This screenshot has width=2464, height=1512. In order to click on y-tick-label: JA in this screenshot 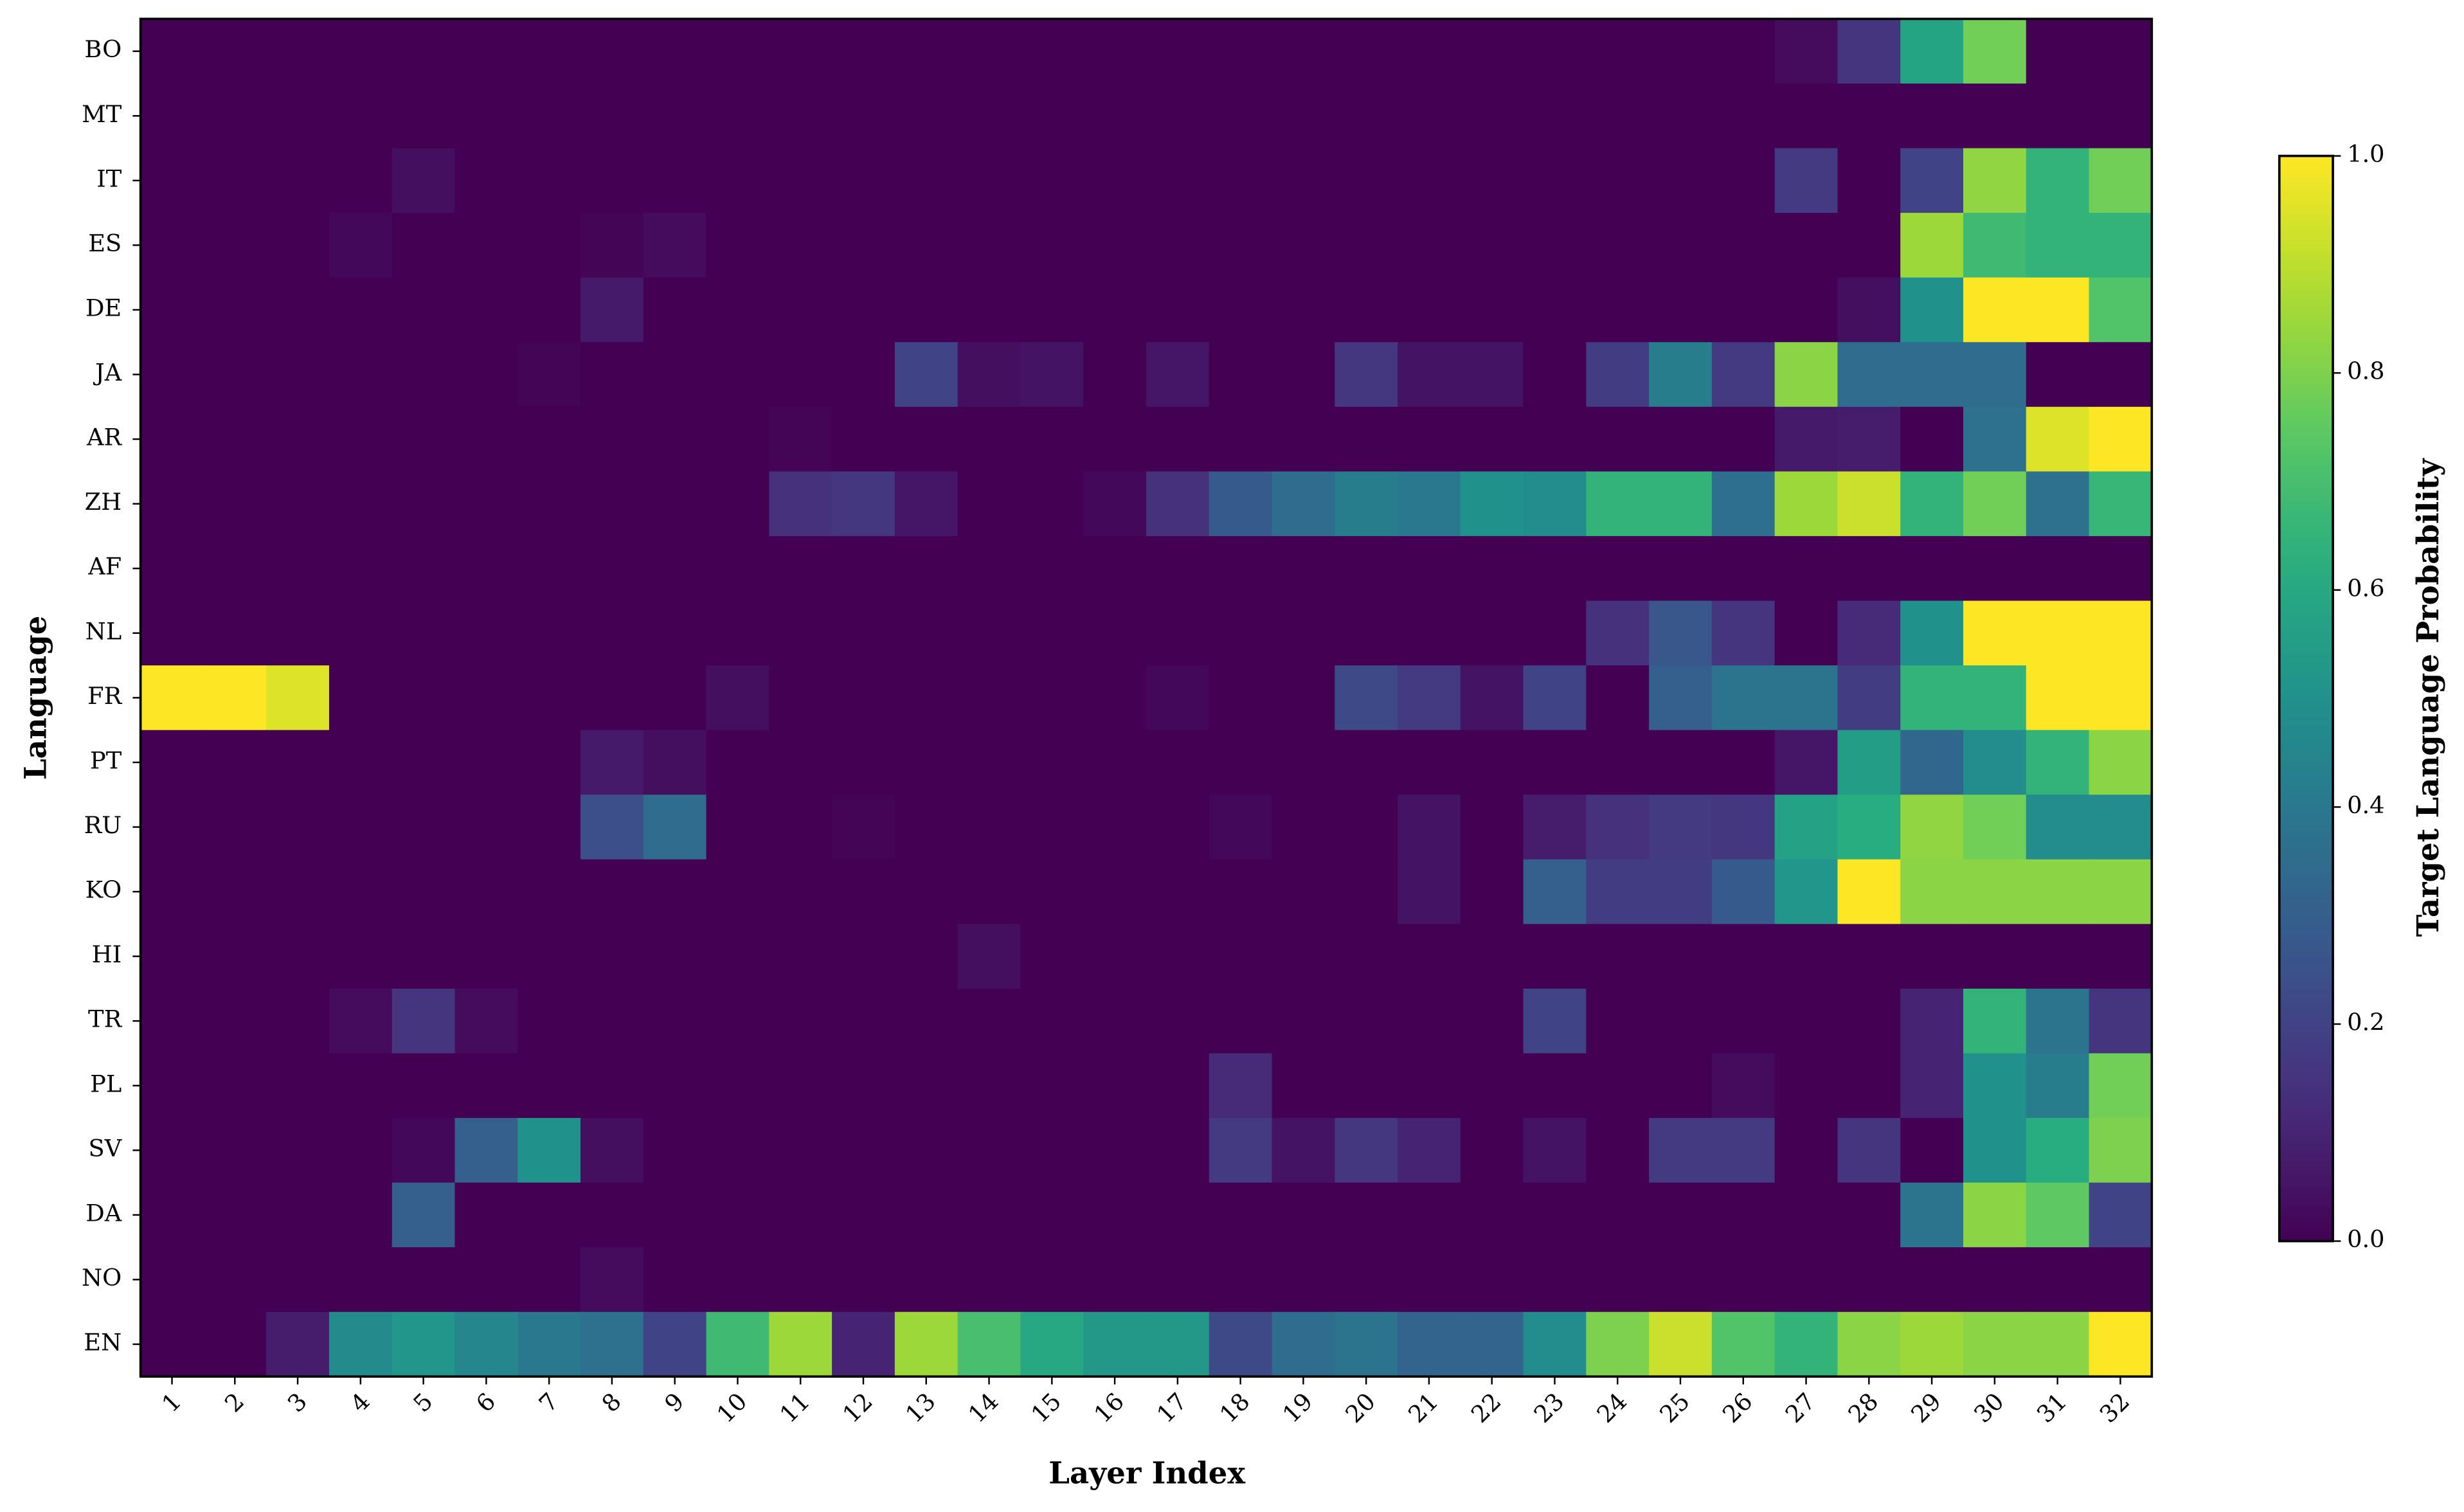, I will do `click(108, 373)`.